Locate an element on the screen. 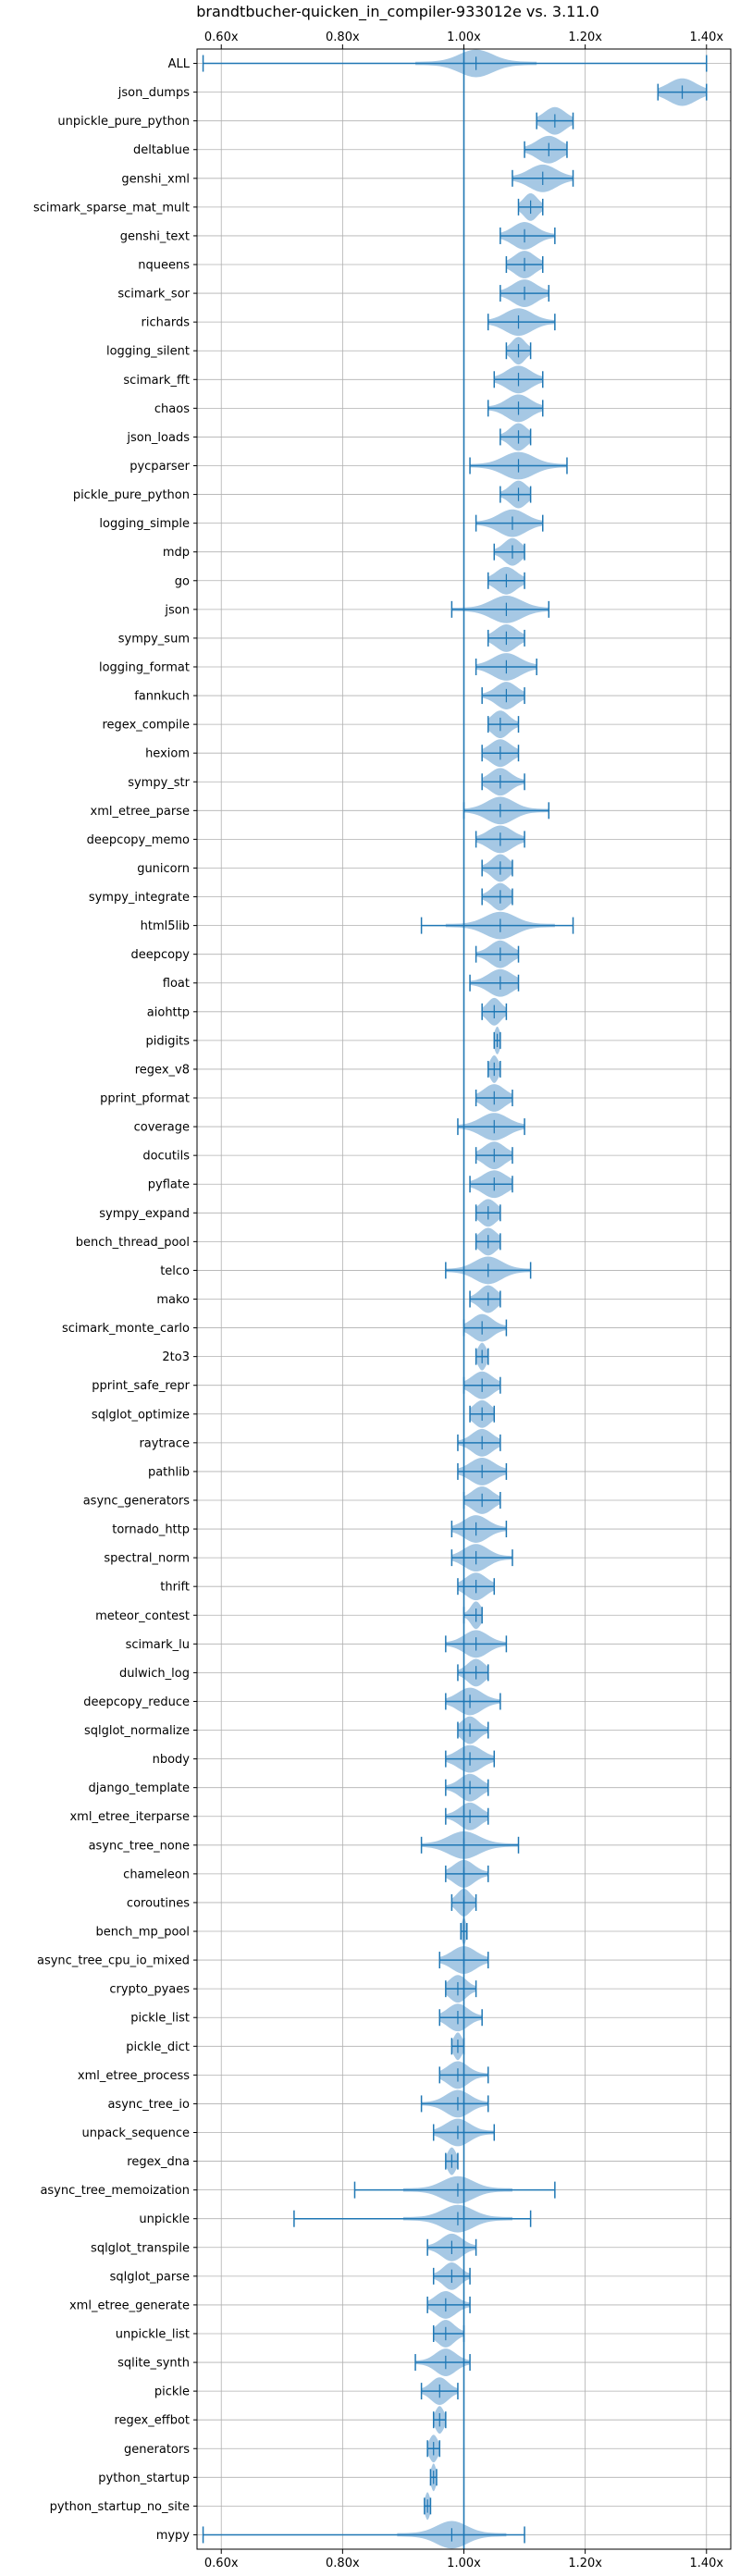  category-label: pickle_list is located at coordinates (160, 2019).